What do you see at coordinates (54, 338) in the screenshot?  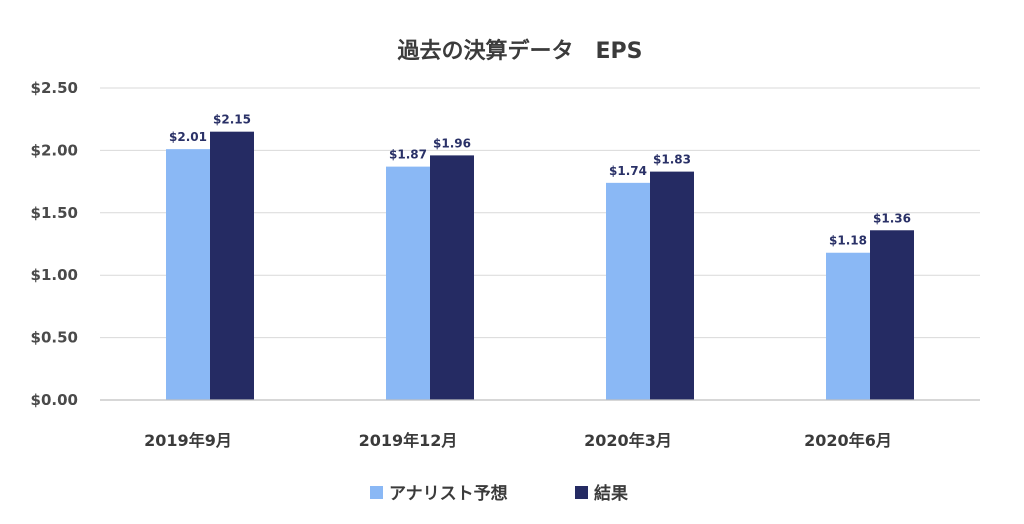 I see `y-tick-label: $0.50` at bounding box center [54, 338].